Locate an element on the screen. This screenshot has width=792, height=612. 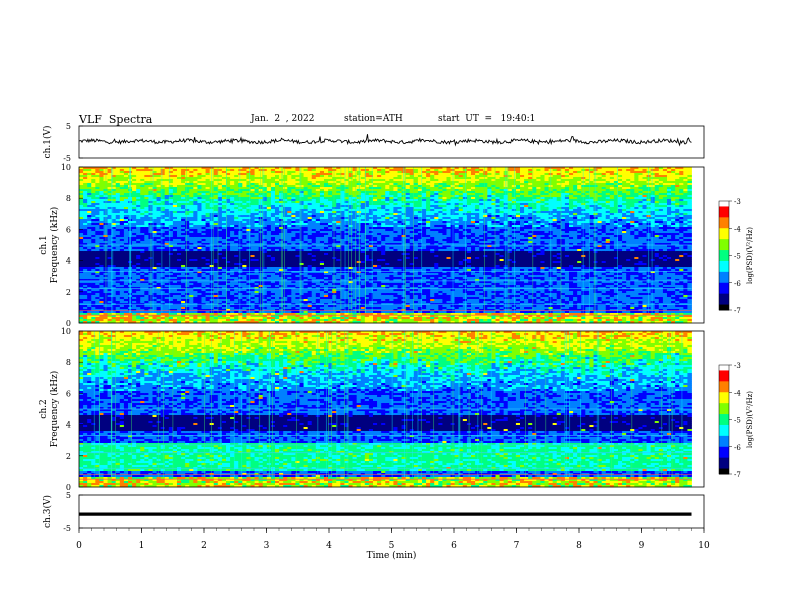
ch3-waveform-ytick-label: 5 is located at coordinates (68, 495).